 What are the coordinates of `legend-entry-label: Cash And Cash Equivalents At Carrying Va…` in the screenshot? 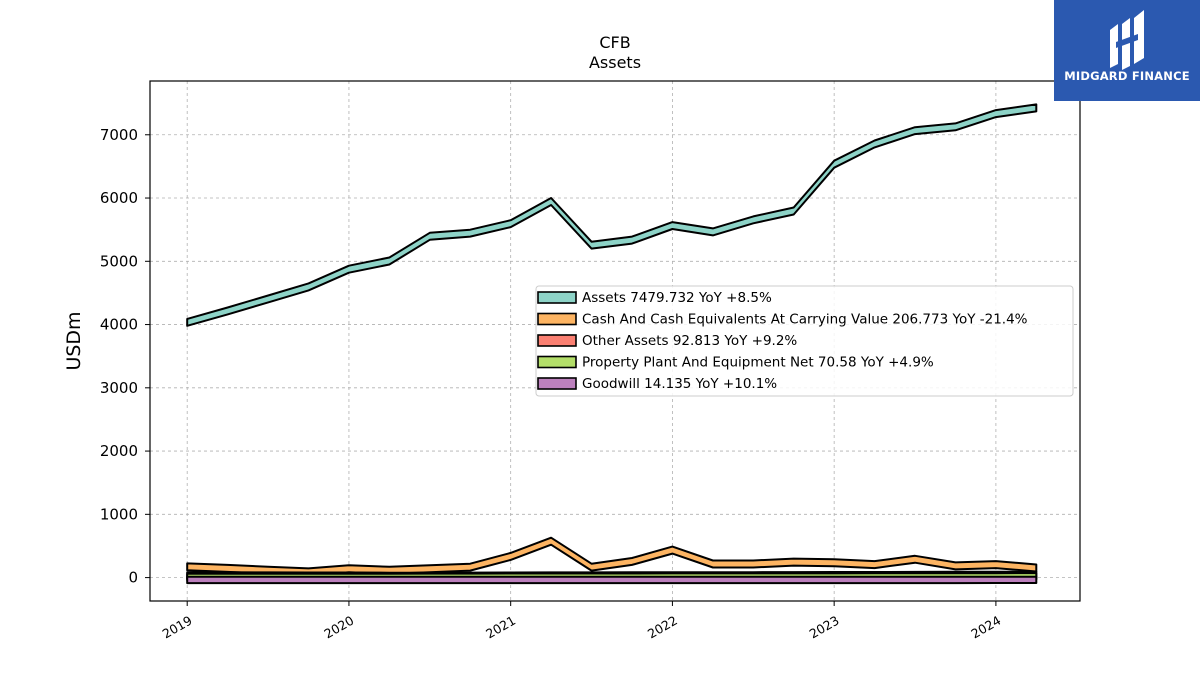 It's located at (805, 320).